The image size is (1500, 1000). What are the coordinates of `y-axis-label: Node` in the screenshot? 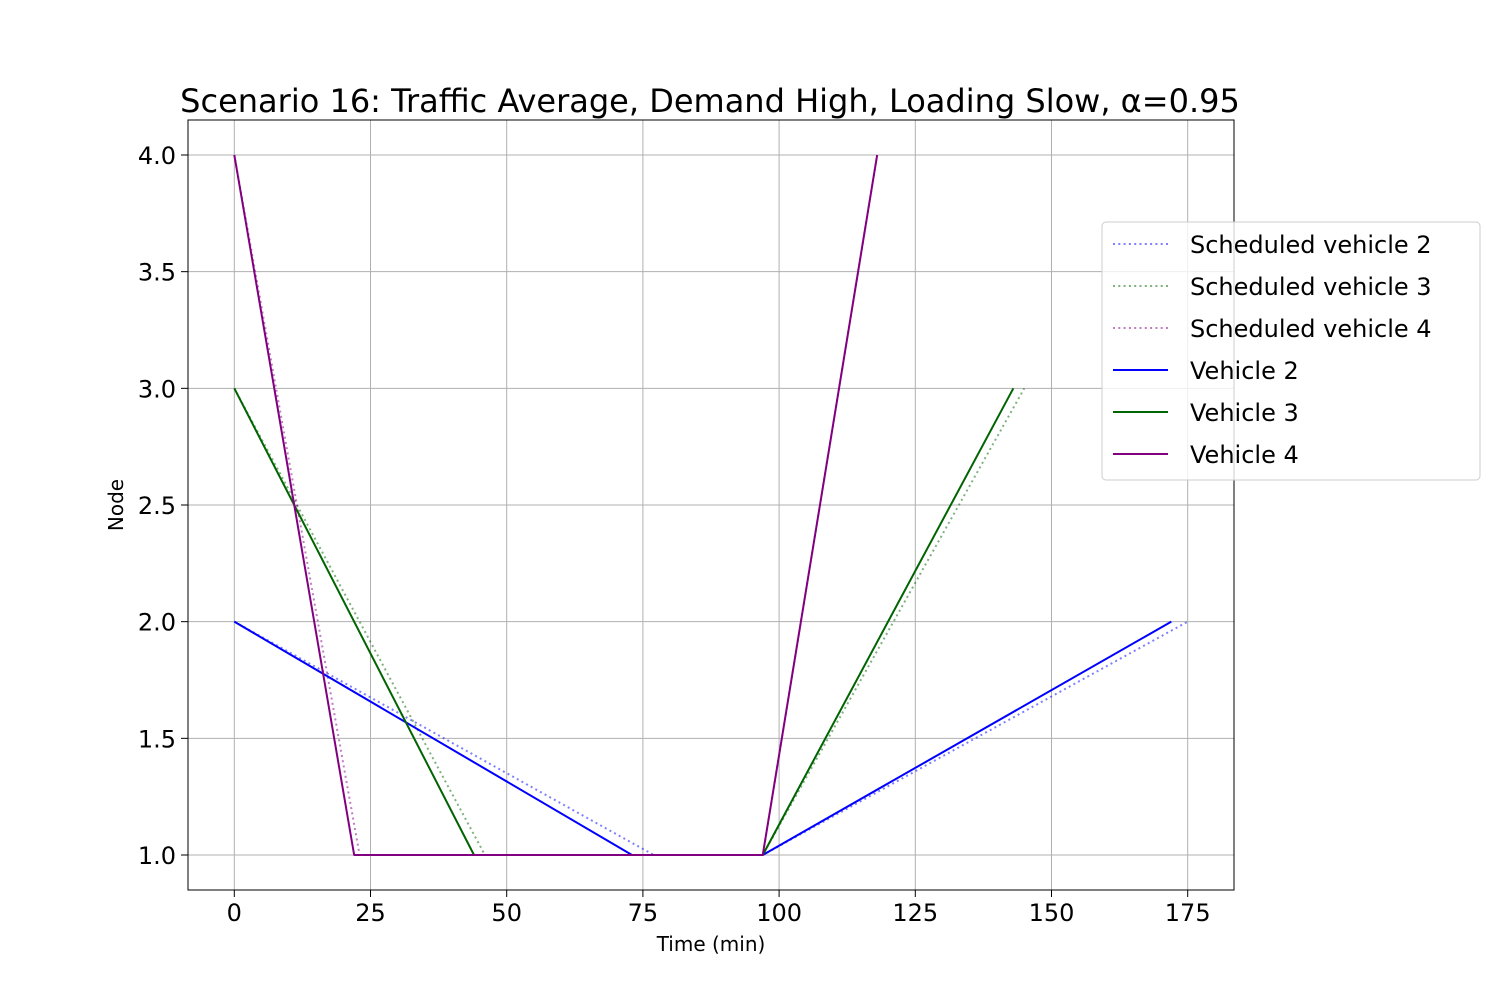 It's located at (116, 505).